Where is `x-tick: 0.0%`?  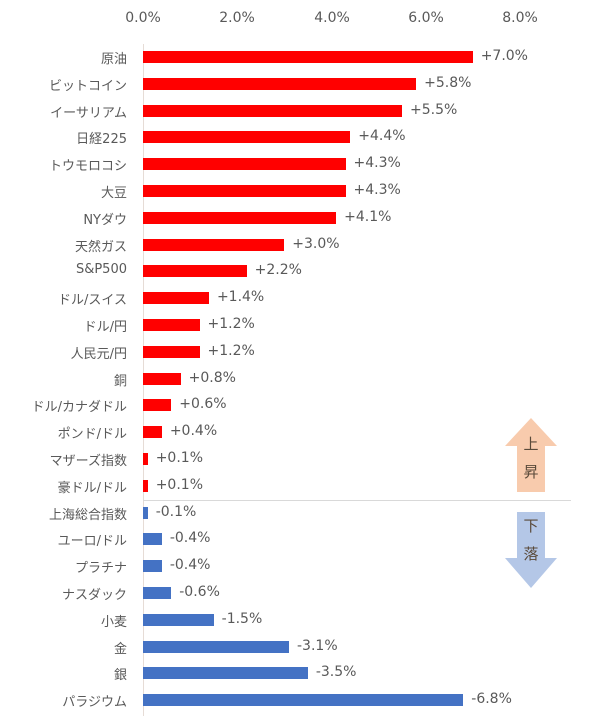
x-tick: 0.0% is located at coordinates (143, 18).